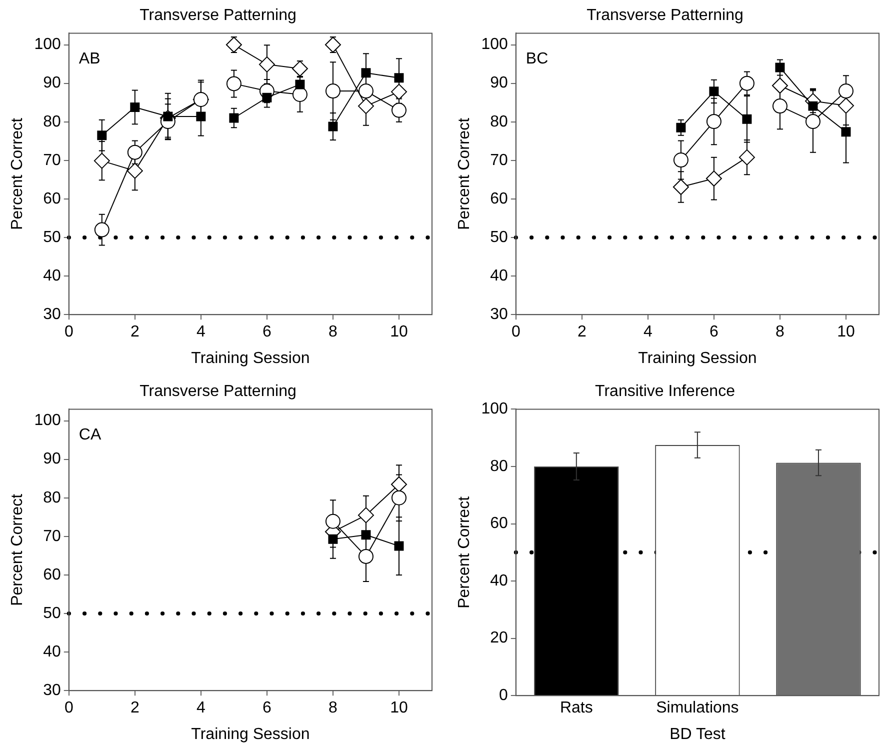 This screenshot has height=752, width=893. Describe the element at coordinates (503, 695) in the screenshot. I see `y-tick-label: 0` at that location.